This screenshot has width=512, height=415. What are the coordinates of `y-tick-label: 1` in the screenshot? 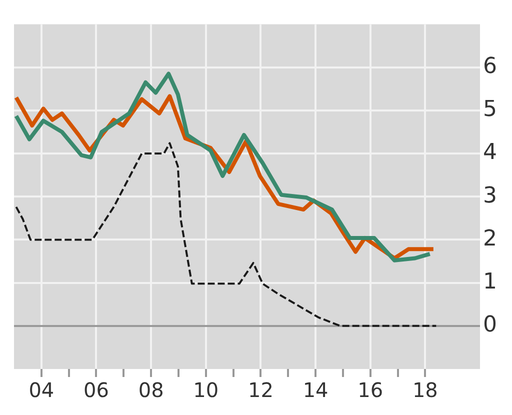 It's located at (490, 282).